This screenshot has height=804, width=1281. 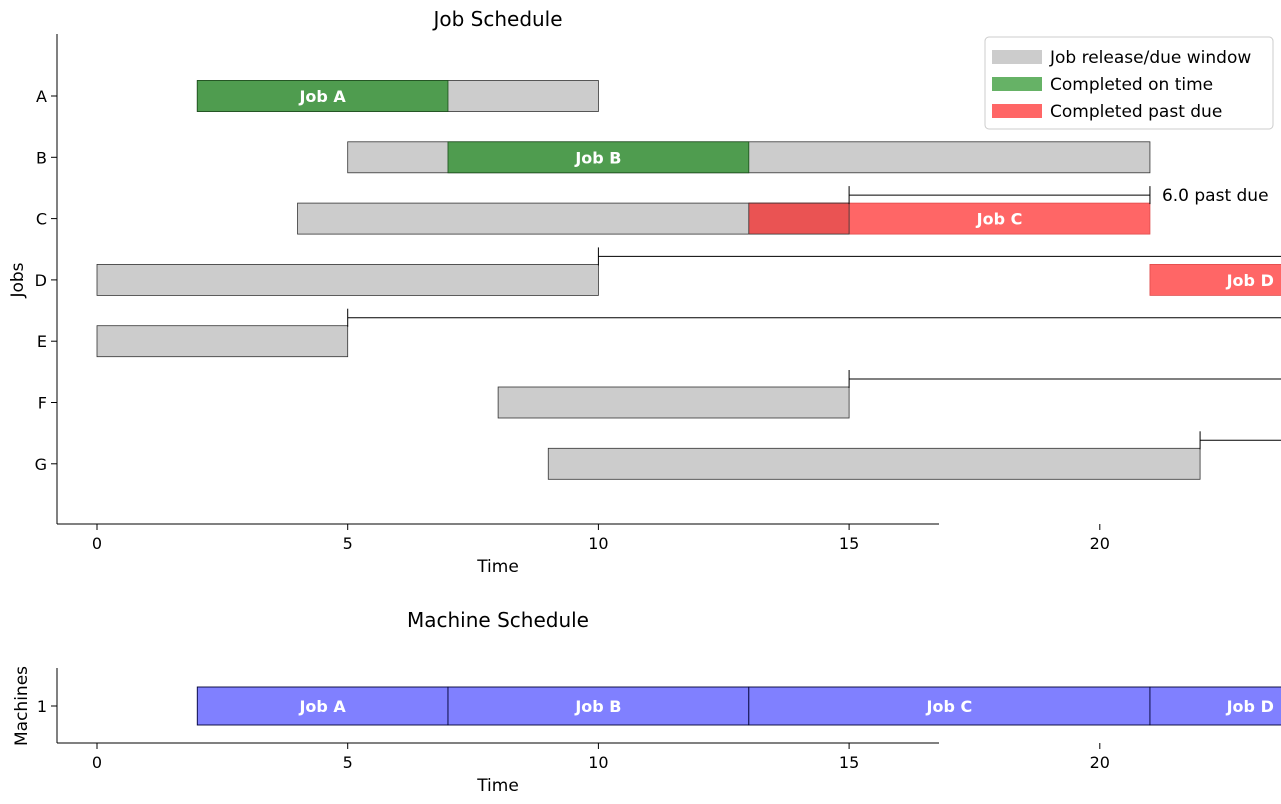 I want to click on job-x-tick-label-0: 0, so click(x=97, y=543).